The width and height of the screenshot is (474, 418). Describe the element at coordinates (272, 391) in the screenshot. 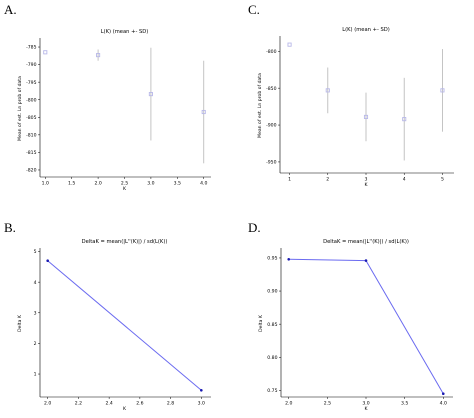

I see `y-tick-label: 0.75` at that location.